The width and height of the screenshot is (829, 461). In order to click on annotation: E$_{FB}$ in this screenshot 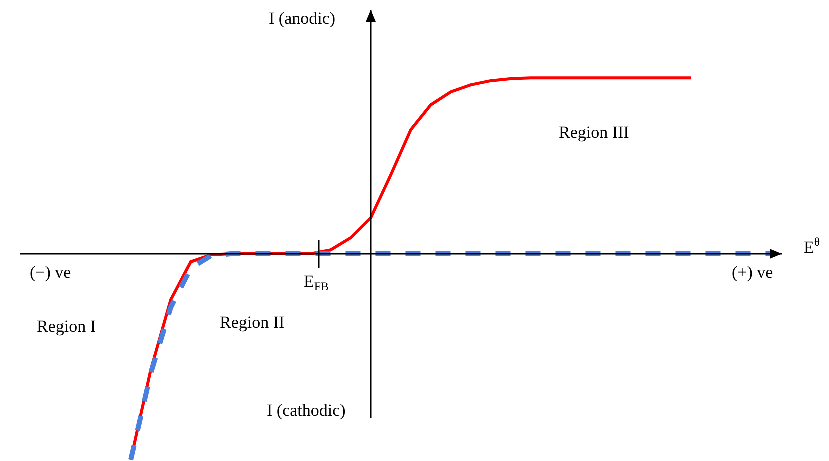, I will do `click(317, 283)`.